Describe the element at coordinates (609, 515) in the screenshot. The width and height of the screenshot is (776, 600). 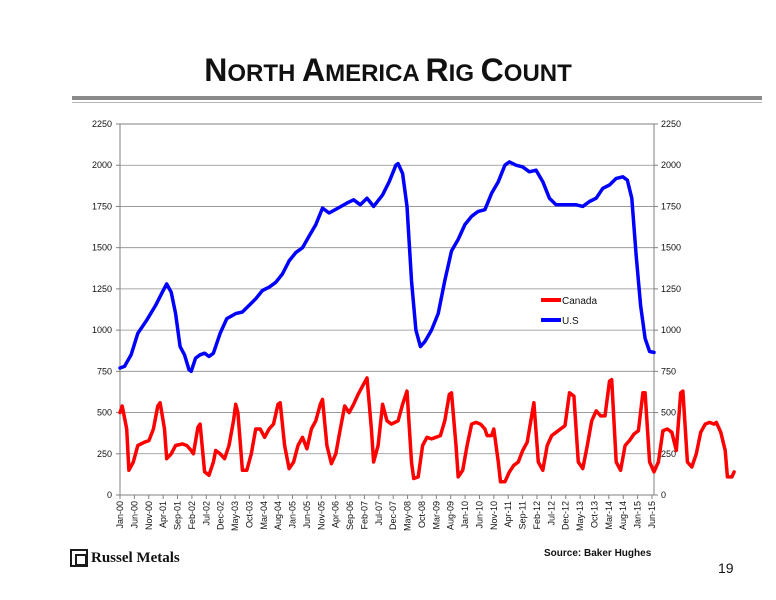
I see `x-tick-label: Mar-14` at that location.